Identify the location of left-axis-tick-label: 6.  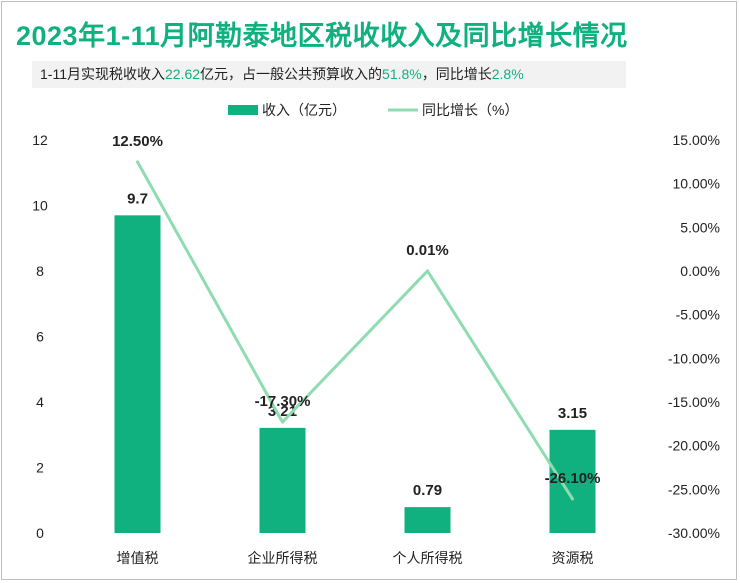
(40, 337).